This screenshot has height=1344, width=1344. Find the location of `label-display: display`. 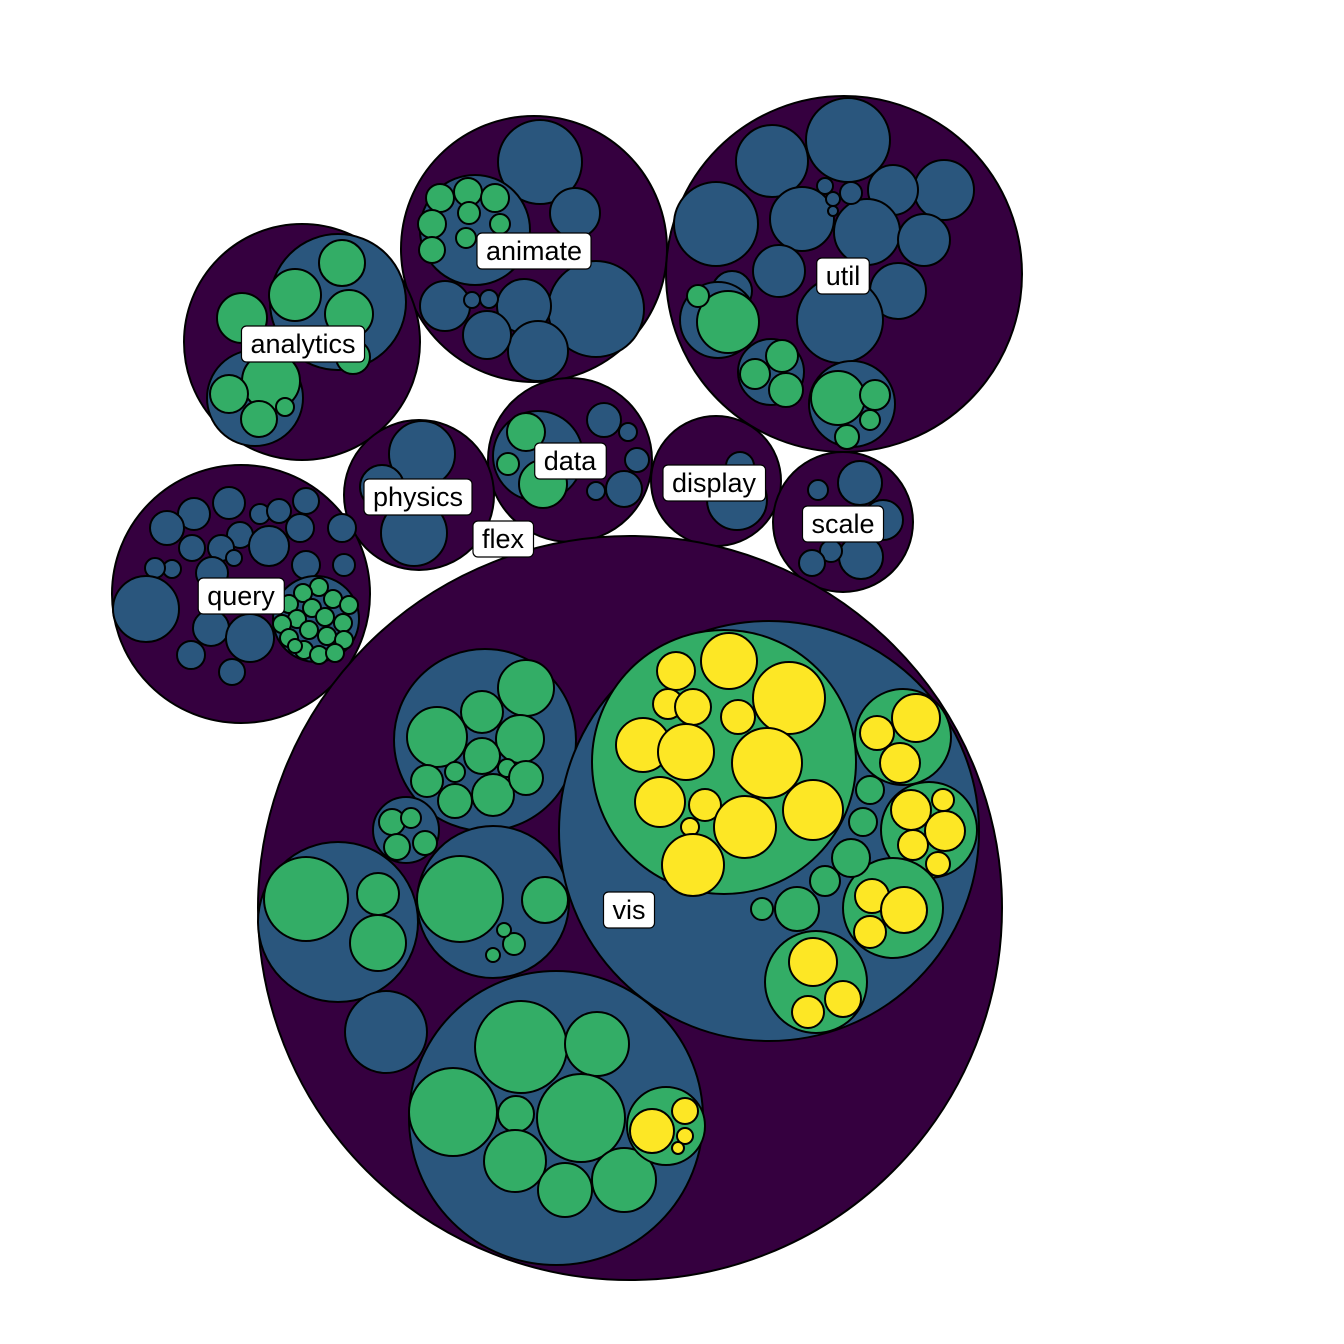

label-display: display is located at coordinates (714, 483).